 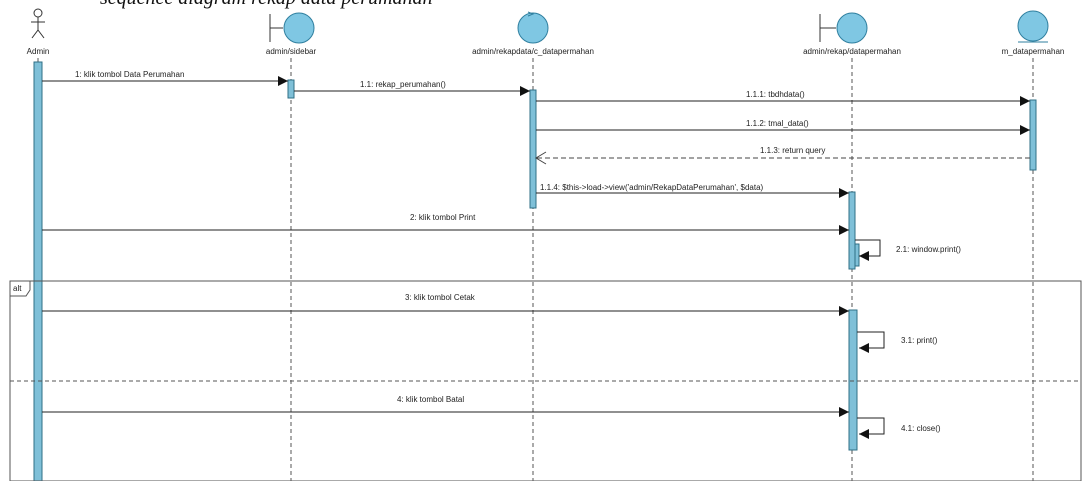 I want to click on activation-model, so click(x=1033, y=135).